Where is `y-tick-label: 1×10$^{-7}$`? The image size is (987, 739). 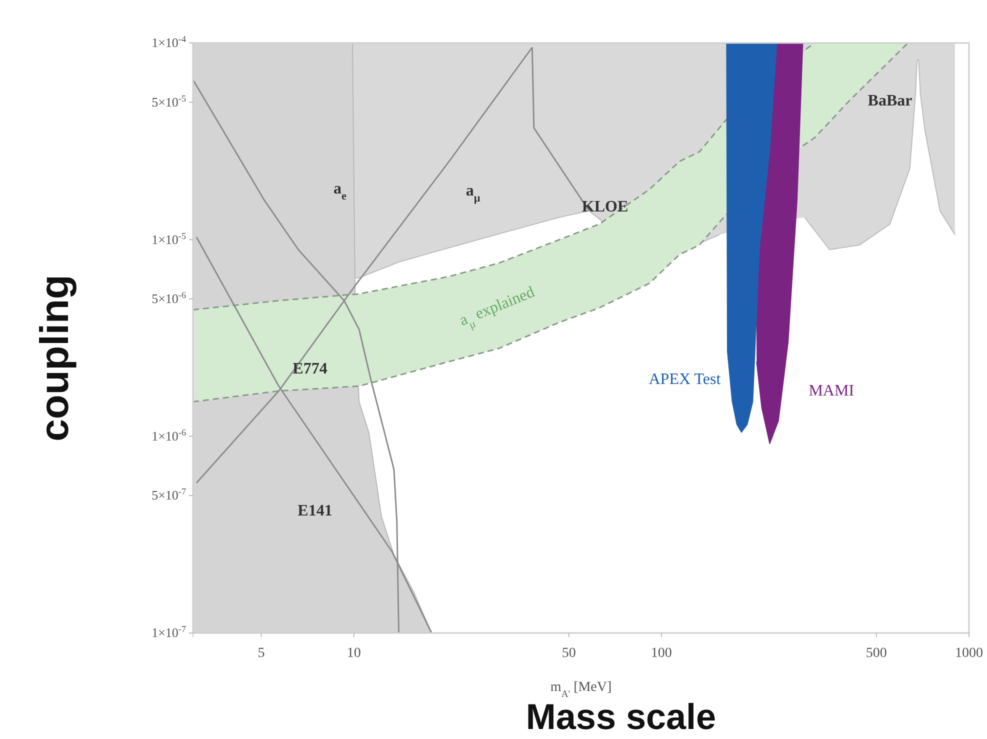
y-tick-label: 1×10$^{-7}$ is located at coordinates (169, 632).